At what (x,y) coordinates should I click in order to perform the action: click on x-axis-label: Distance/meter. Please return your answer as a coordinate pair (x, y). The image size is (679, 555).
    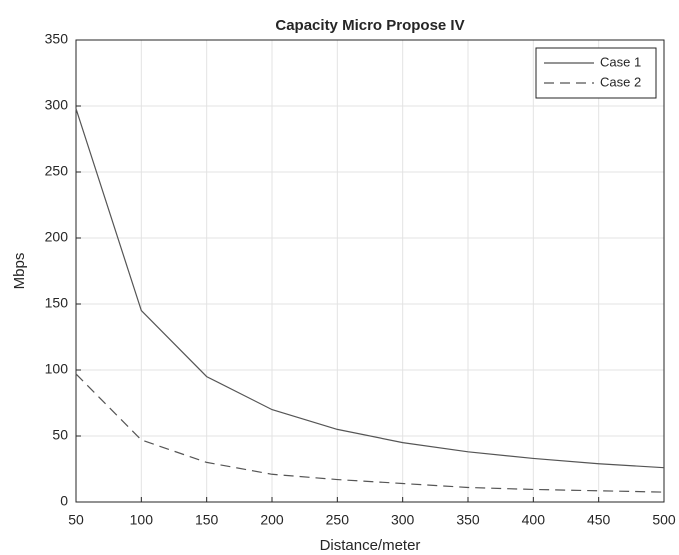
    Looking at the image, I should click on (370, 545).